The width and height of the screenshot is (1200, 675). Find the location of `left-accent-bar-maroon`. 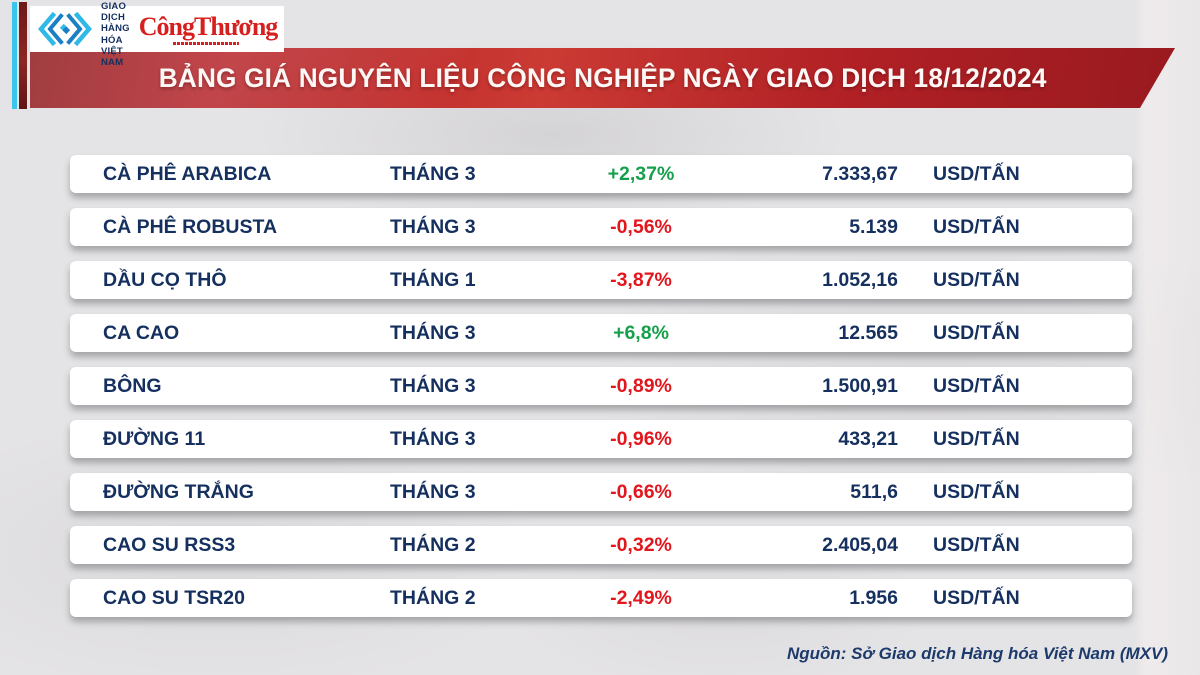

left-accent-bar-maroon is located at coordinates (23, 55).